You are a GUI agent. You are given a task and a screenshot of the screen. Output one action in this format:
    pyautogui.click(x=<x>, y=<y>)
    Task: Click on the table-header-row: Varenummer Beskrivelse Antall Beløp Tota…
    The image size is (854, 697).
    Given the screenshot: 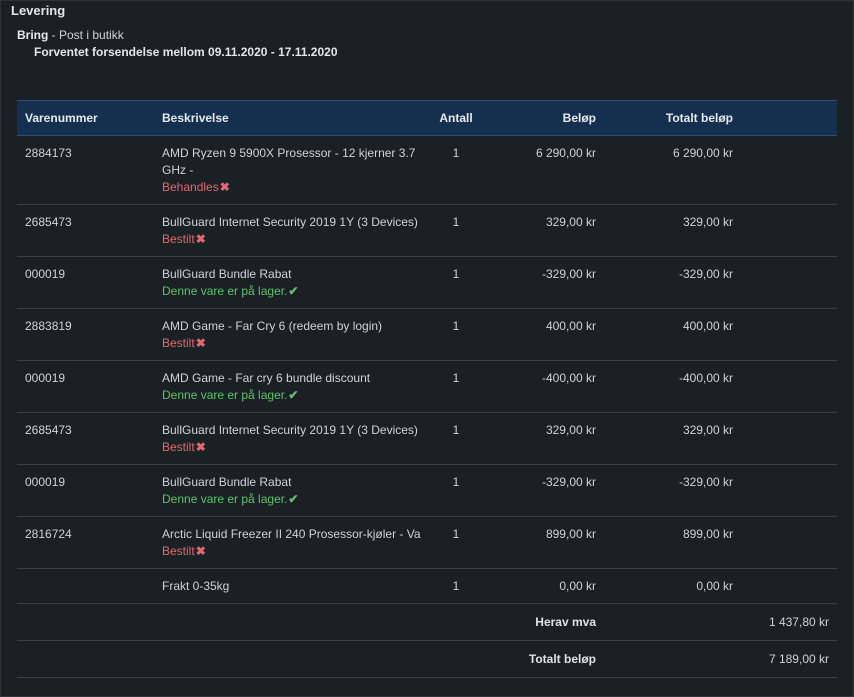 What is the action you would take?
    pyautogui.click(x=427, y=118)
    